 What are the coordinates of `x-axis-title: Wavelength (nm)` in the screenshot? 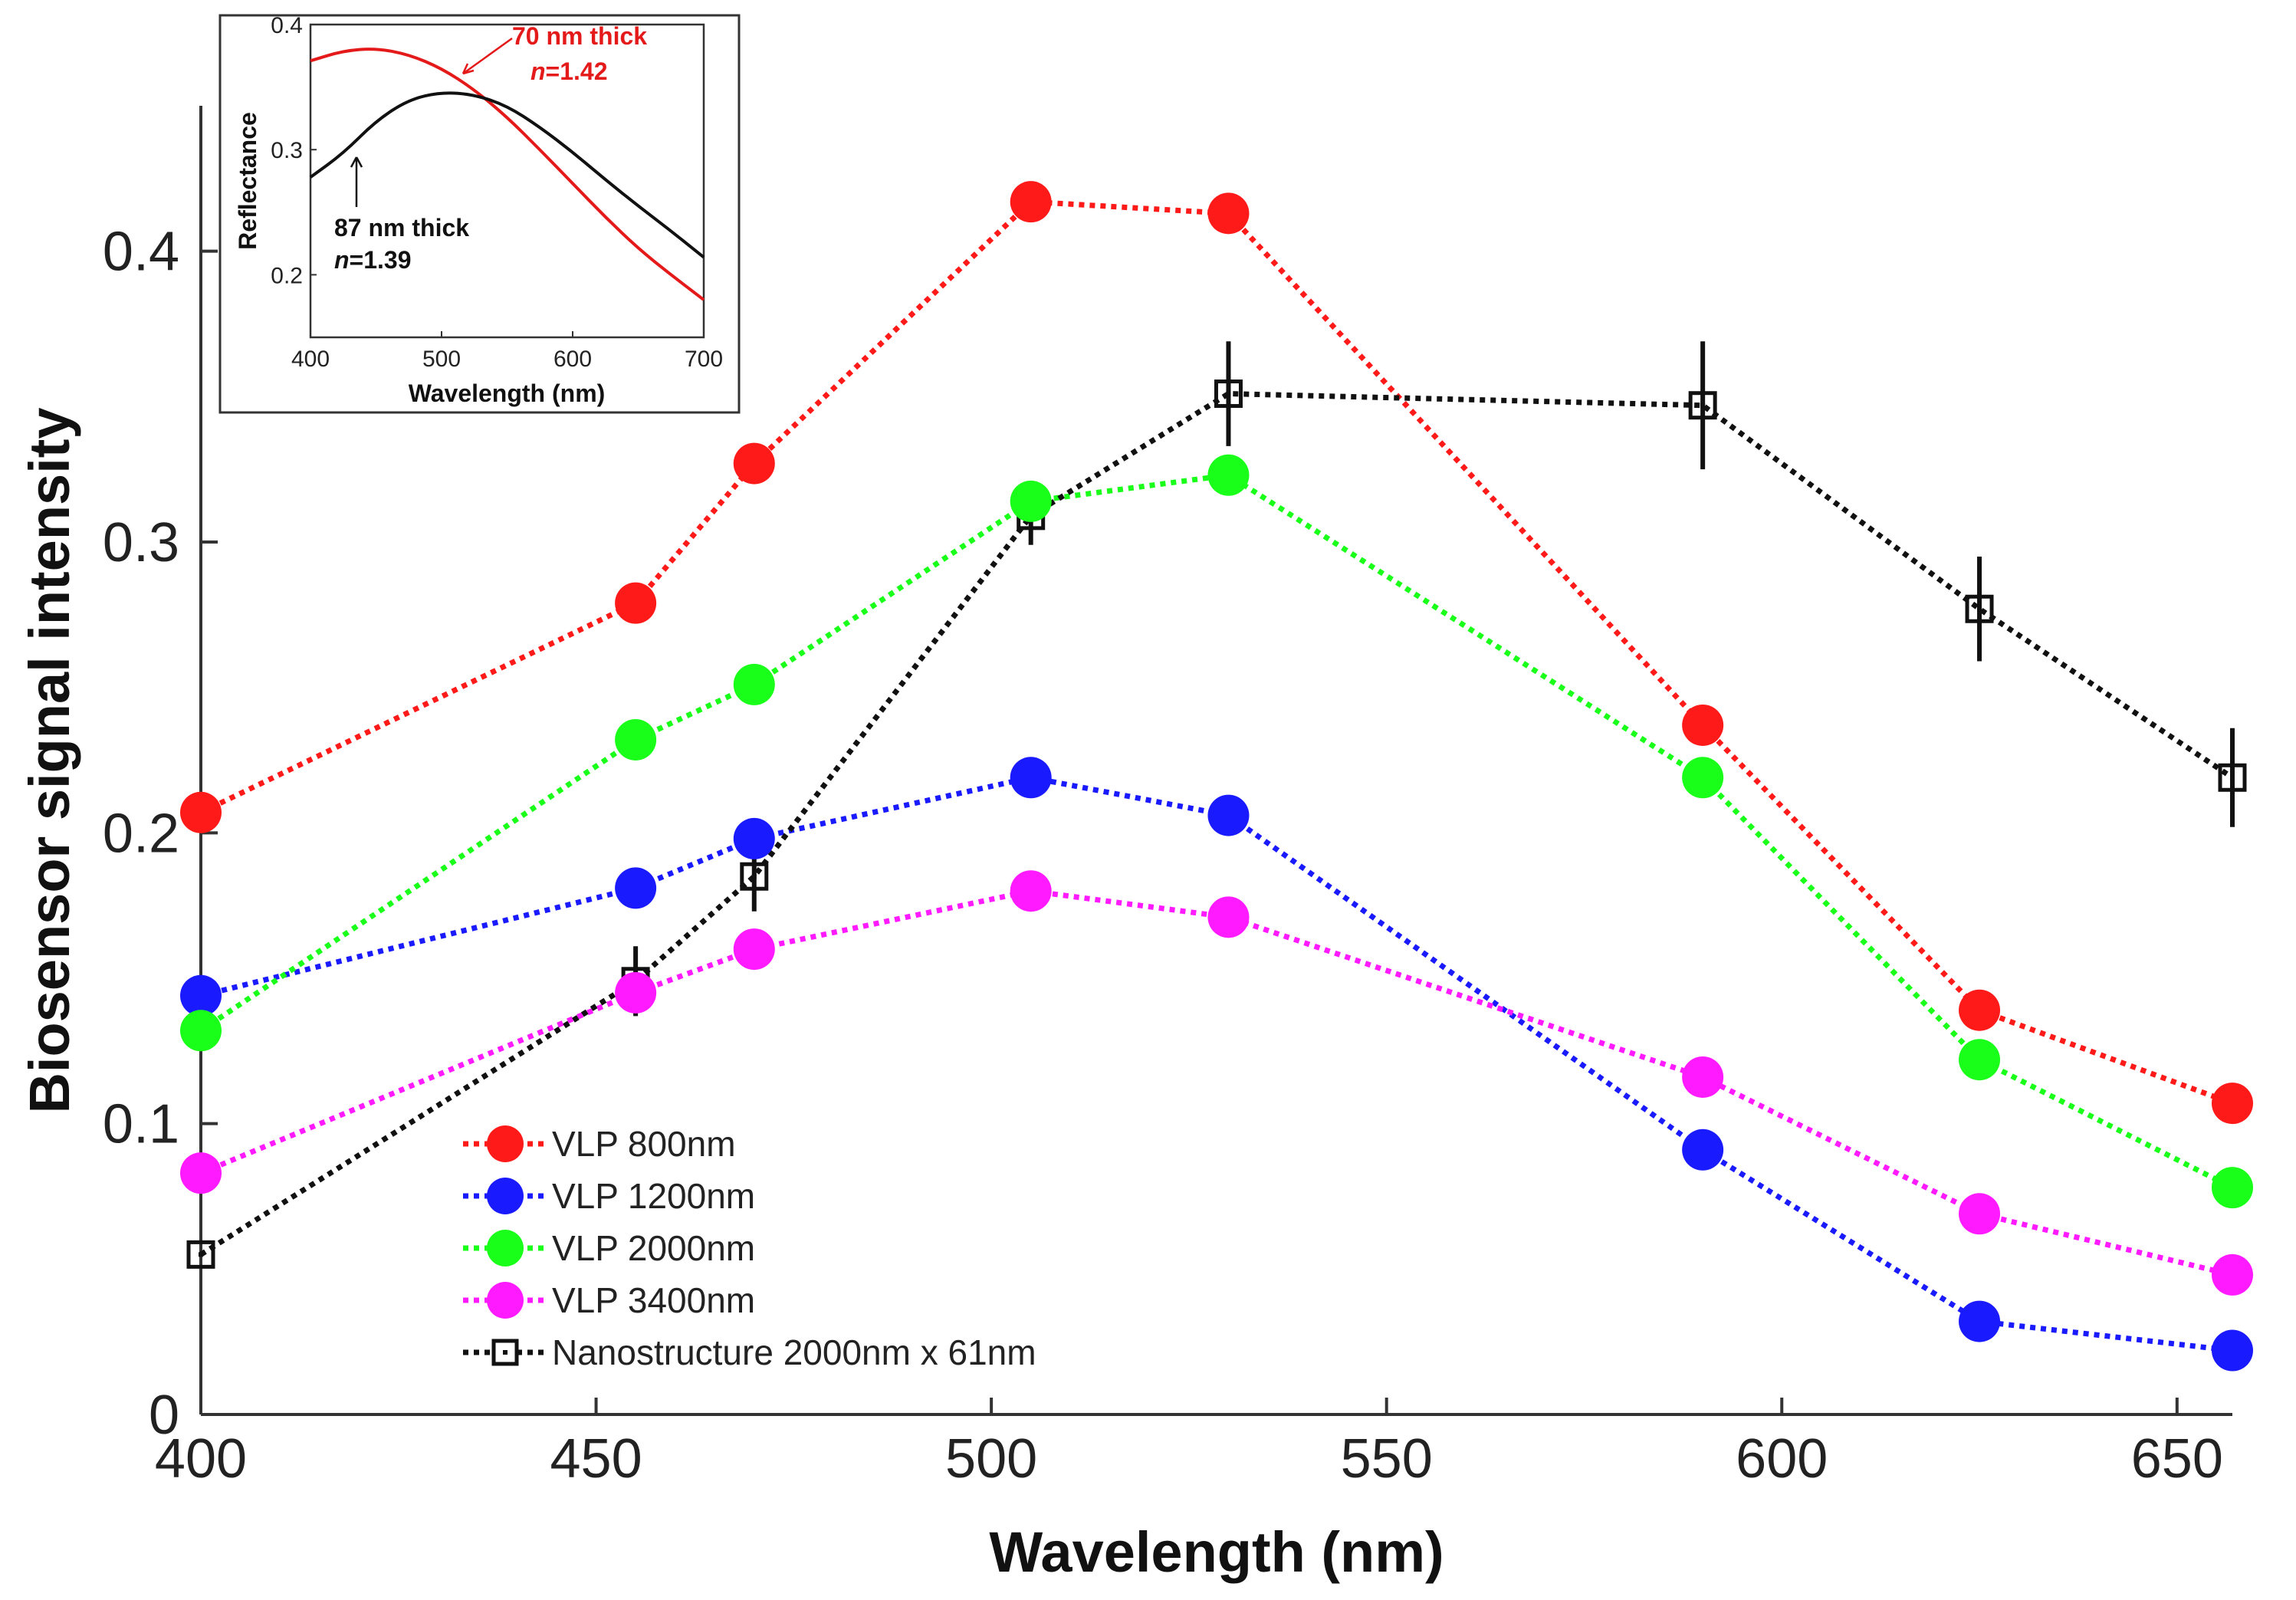 It's located at (1216, 1552).